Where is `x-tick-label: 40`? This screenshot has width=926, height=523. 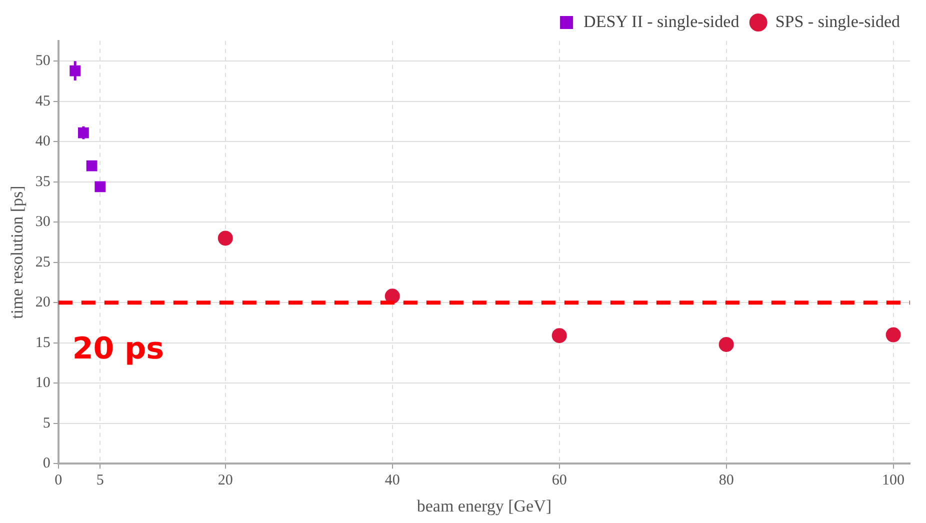 x-tick-label: 40 is located at coordinates (392, 480).